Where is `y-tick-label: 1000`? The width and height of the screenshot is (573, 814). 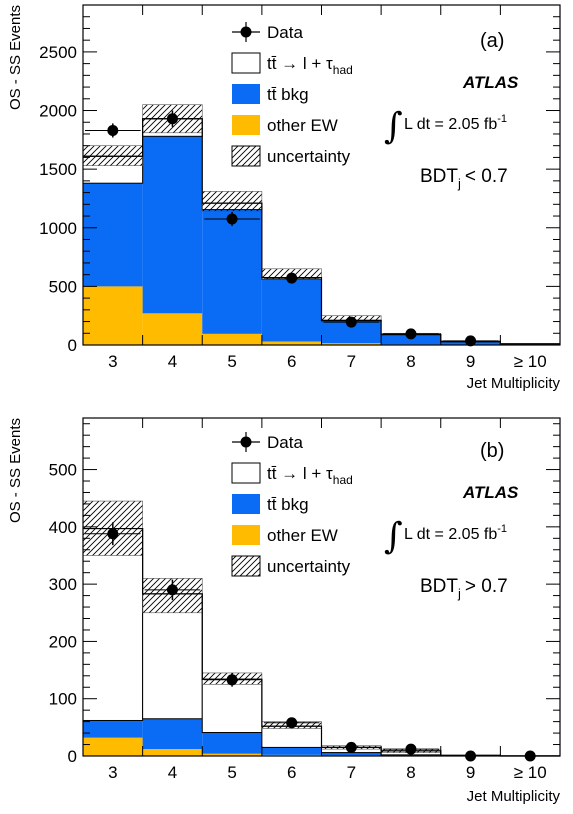 y-tick-label: 1000 is located at coordinates (58, 228).